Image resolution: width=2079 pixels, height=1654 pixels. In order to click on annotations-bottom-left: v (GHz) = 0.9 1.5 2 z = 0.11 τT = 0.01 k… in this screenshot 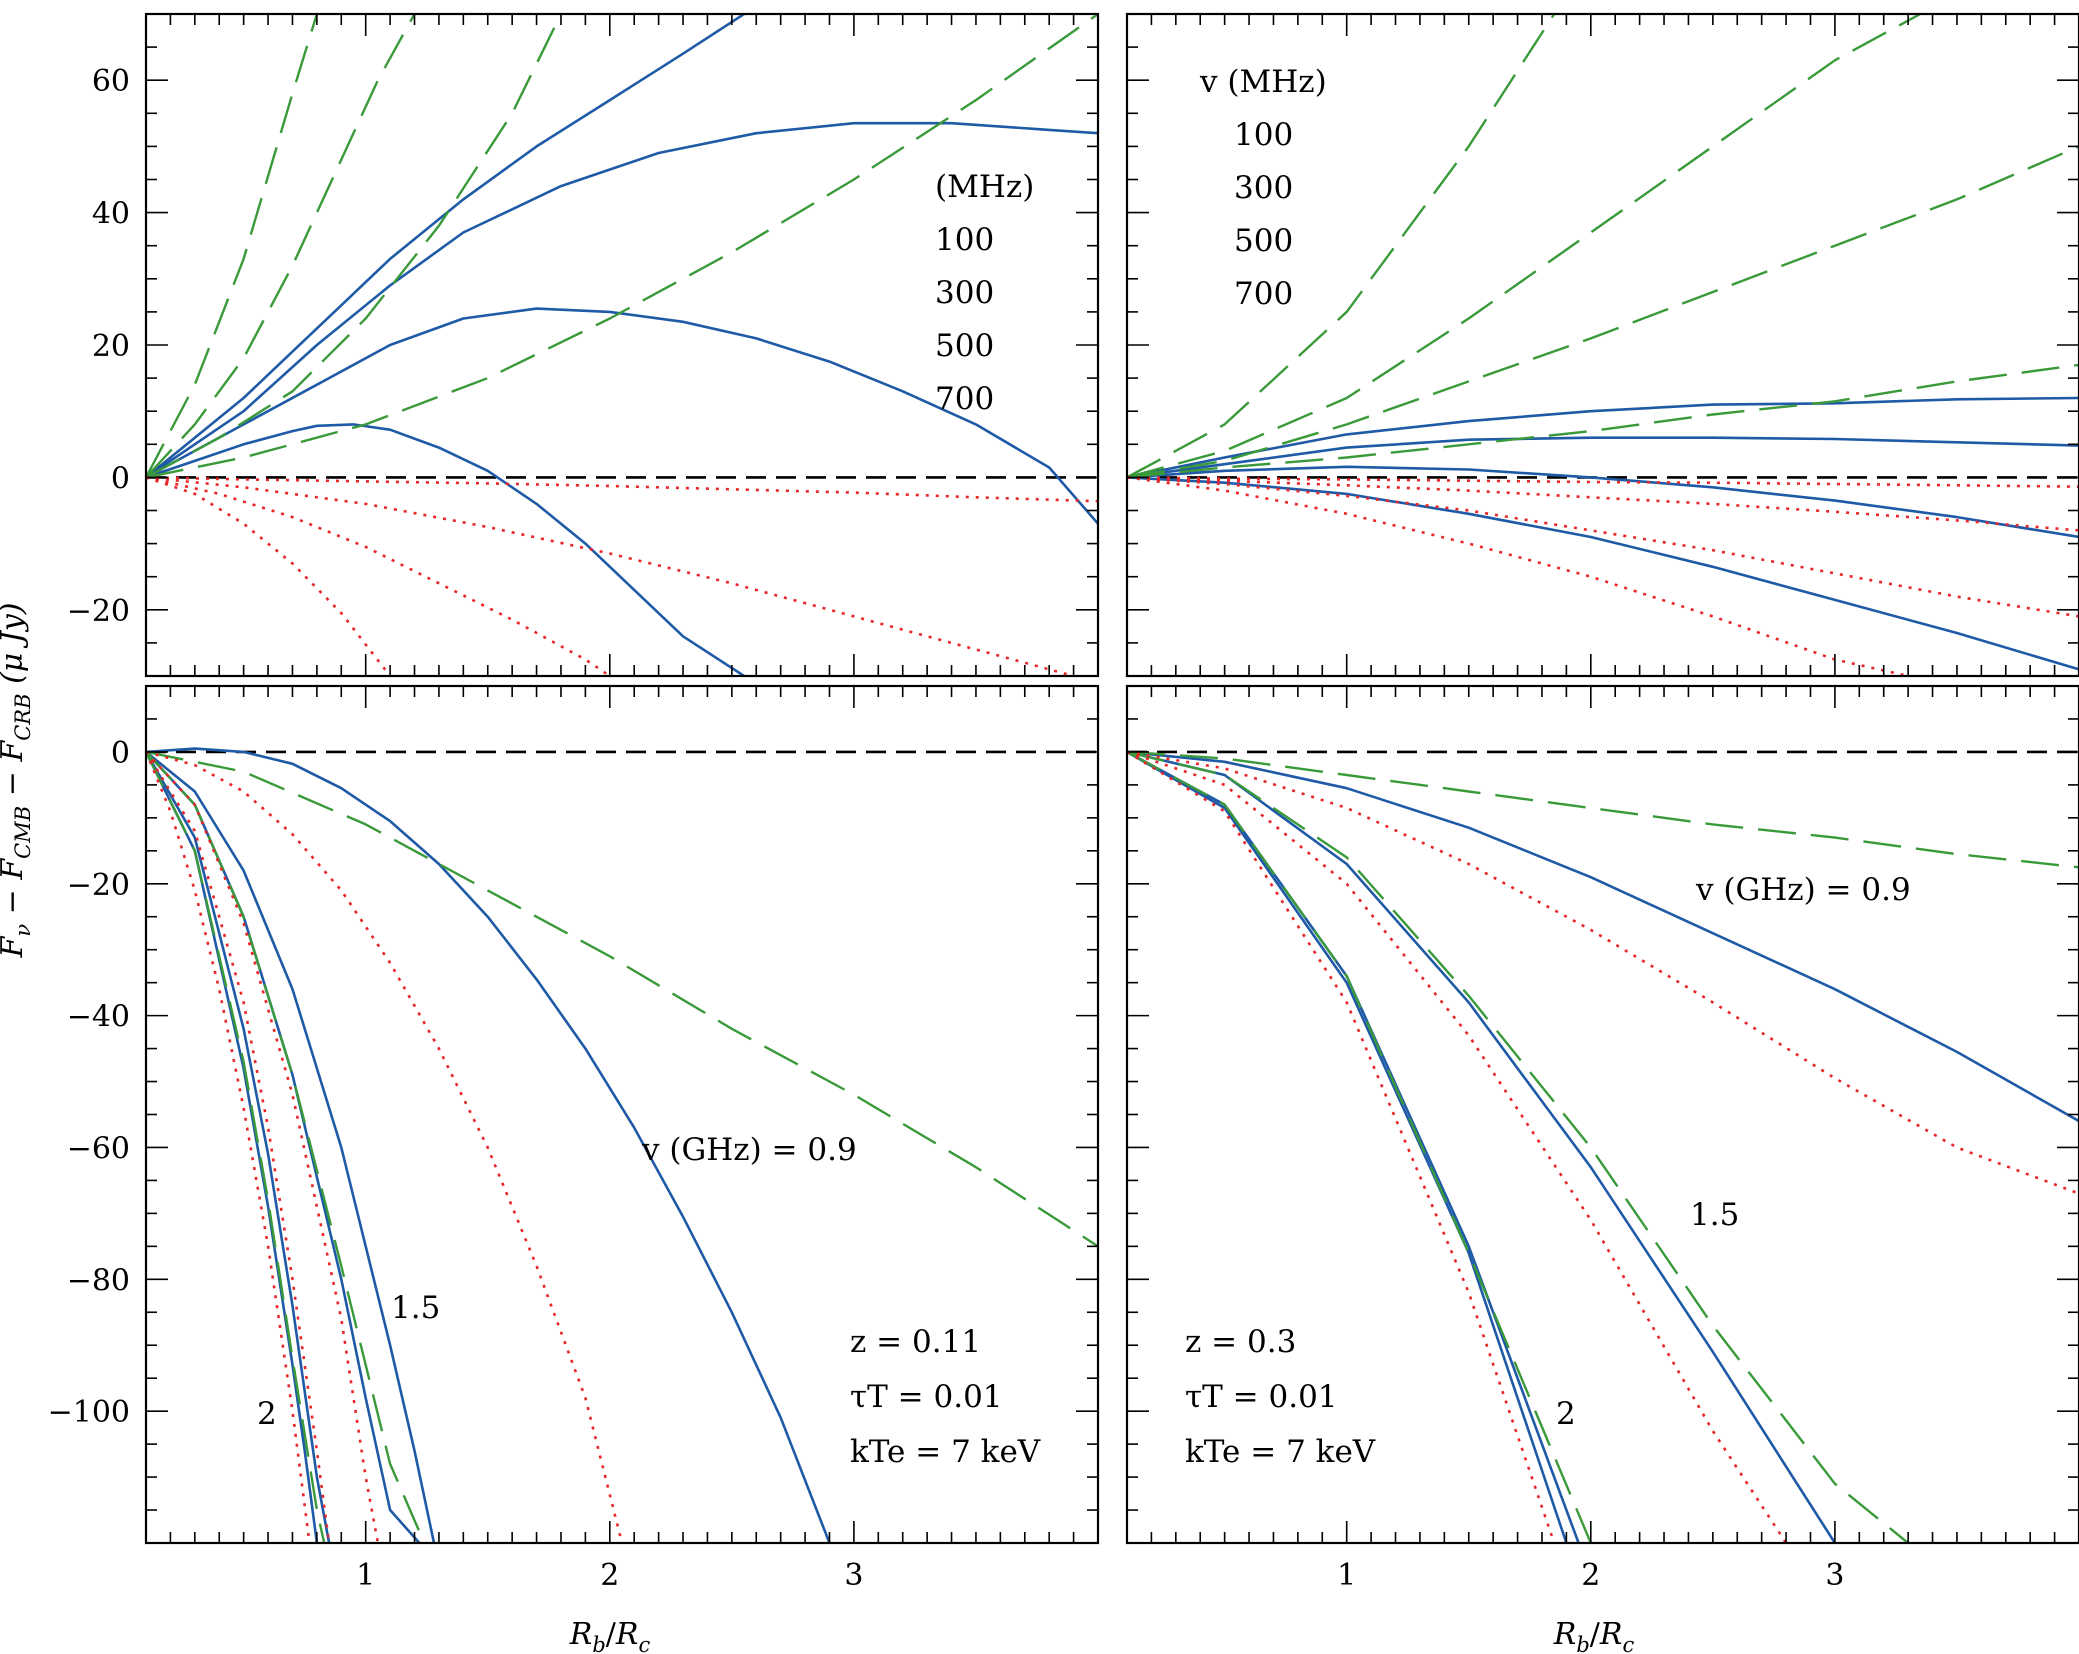, I will do `click(649, 1301)`.